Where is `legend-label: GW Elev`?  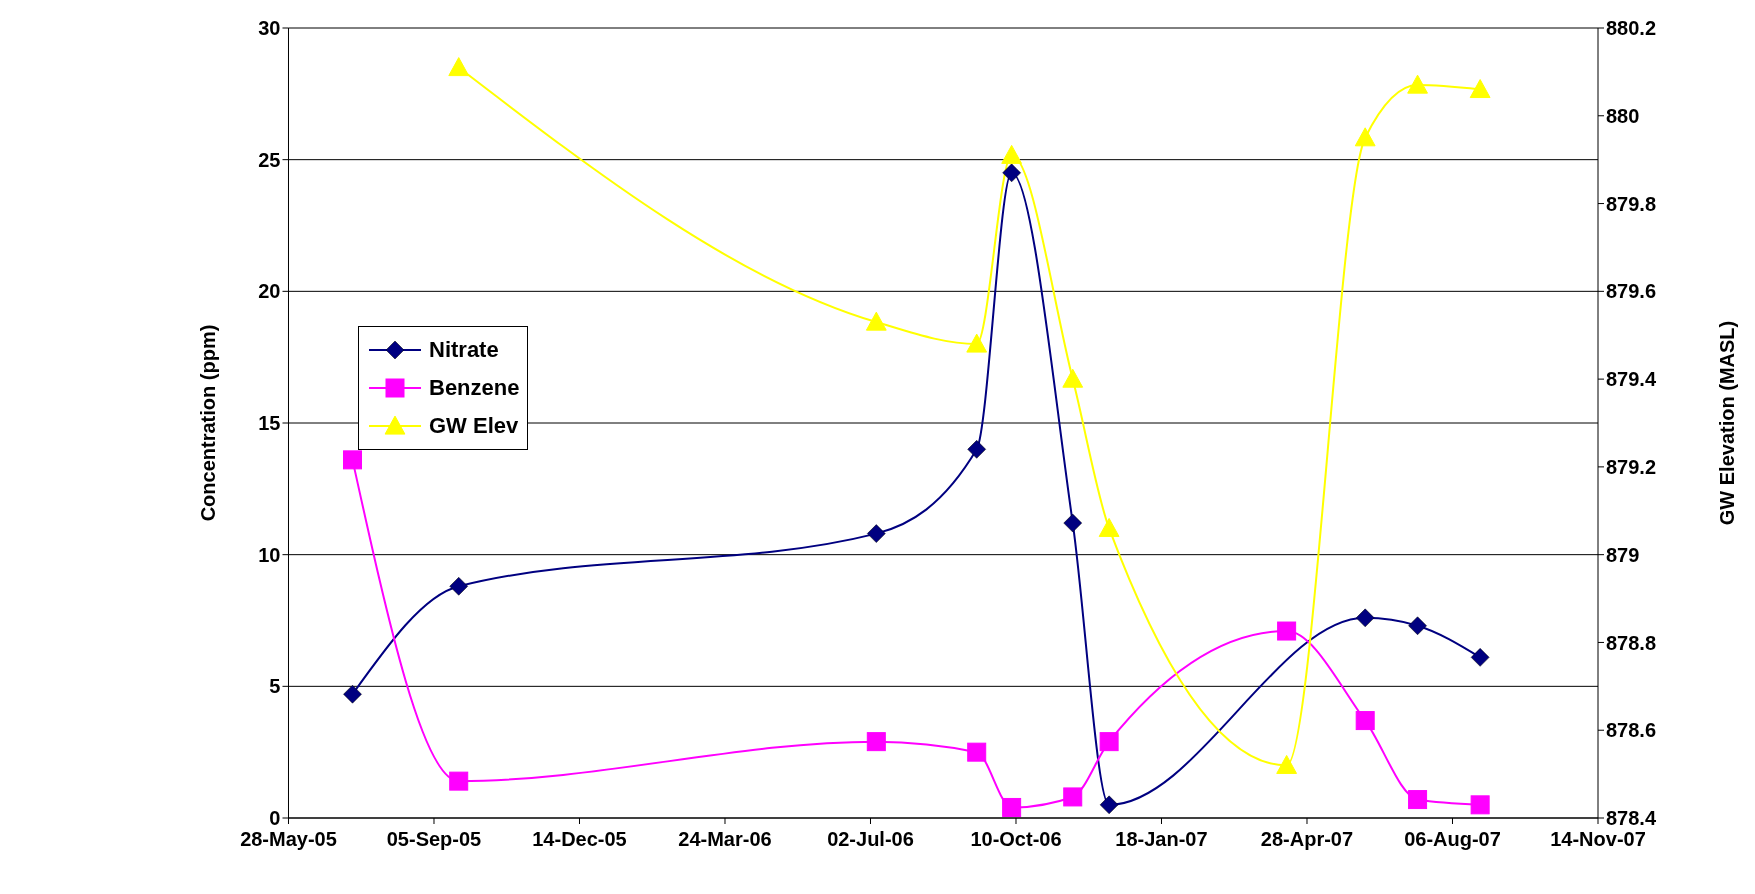
legend-label: GW Elev is located at coordinates (474, 426).